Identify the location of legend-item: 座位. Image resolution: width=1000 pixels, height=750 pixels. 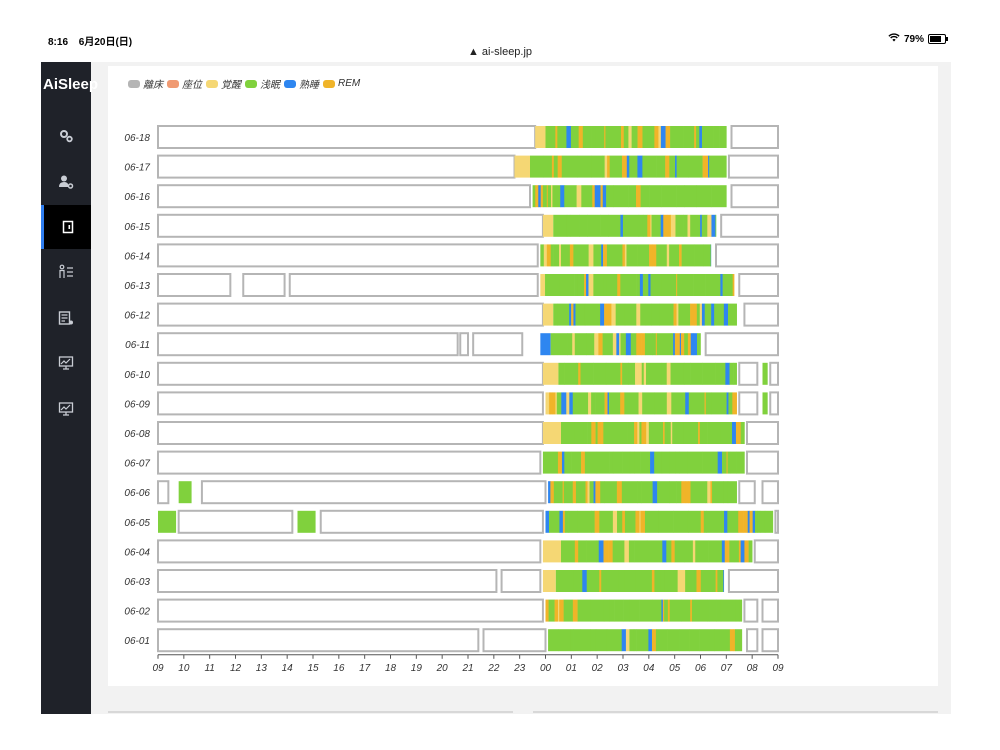
(184, 83).